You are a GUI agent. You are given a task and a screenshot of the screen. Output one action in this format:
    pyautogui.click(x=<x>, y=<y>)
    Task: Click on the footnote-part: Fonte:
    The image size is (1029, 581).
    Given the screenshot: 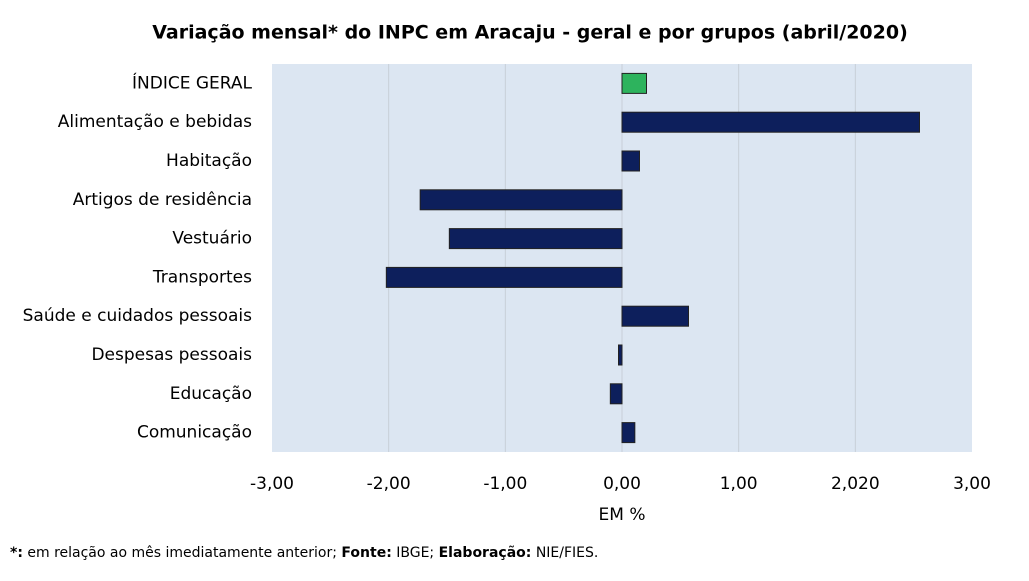 What is the action you would take?
    pyautogui.click(x=366, y=553)
    